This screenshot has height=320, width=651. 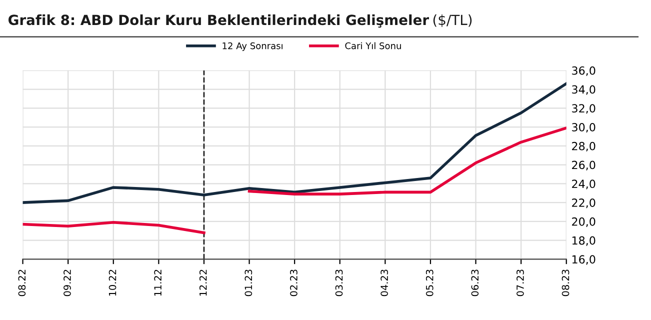 I want to click on x-tick-label: 09.22, so click(x=67, y=283).